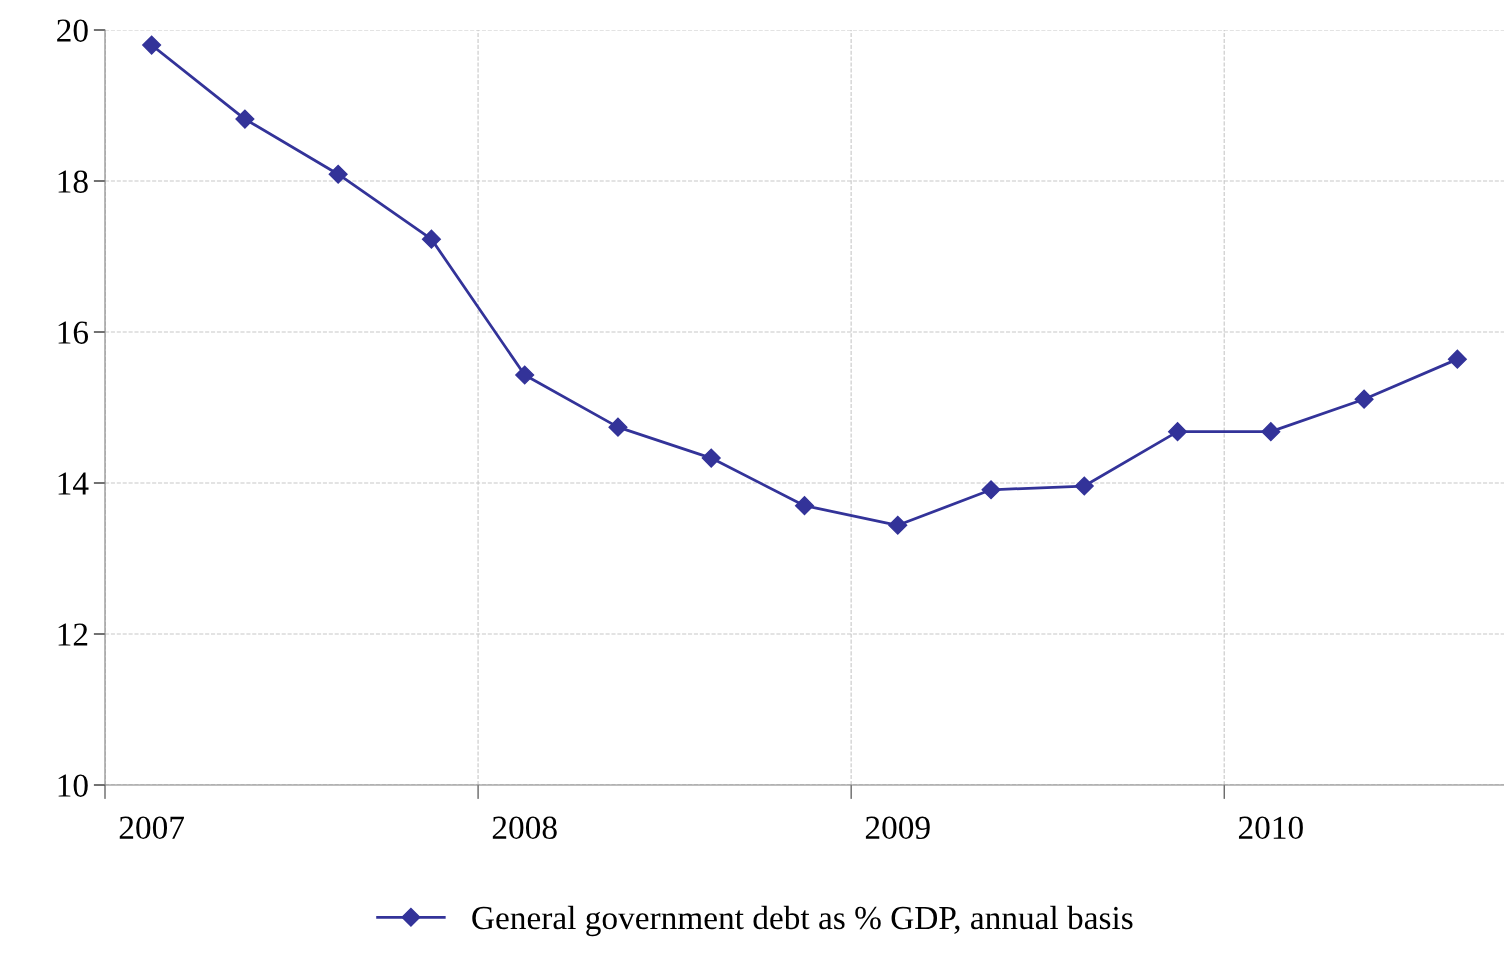 The height and width of the screenshot is (955, 1504). What do you see at coordinates (73, 483) in the screenshot?
I see `y-tick-label: 14` at bounding box center [73, 483].